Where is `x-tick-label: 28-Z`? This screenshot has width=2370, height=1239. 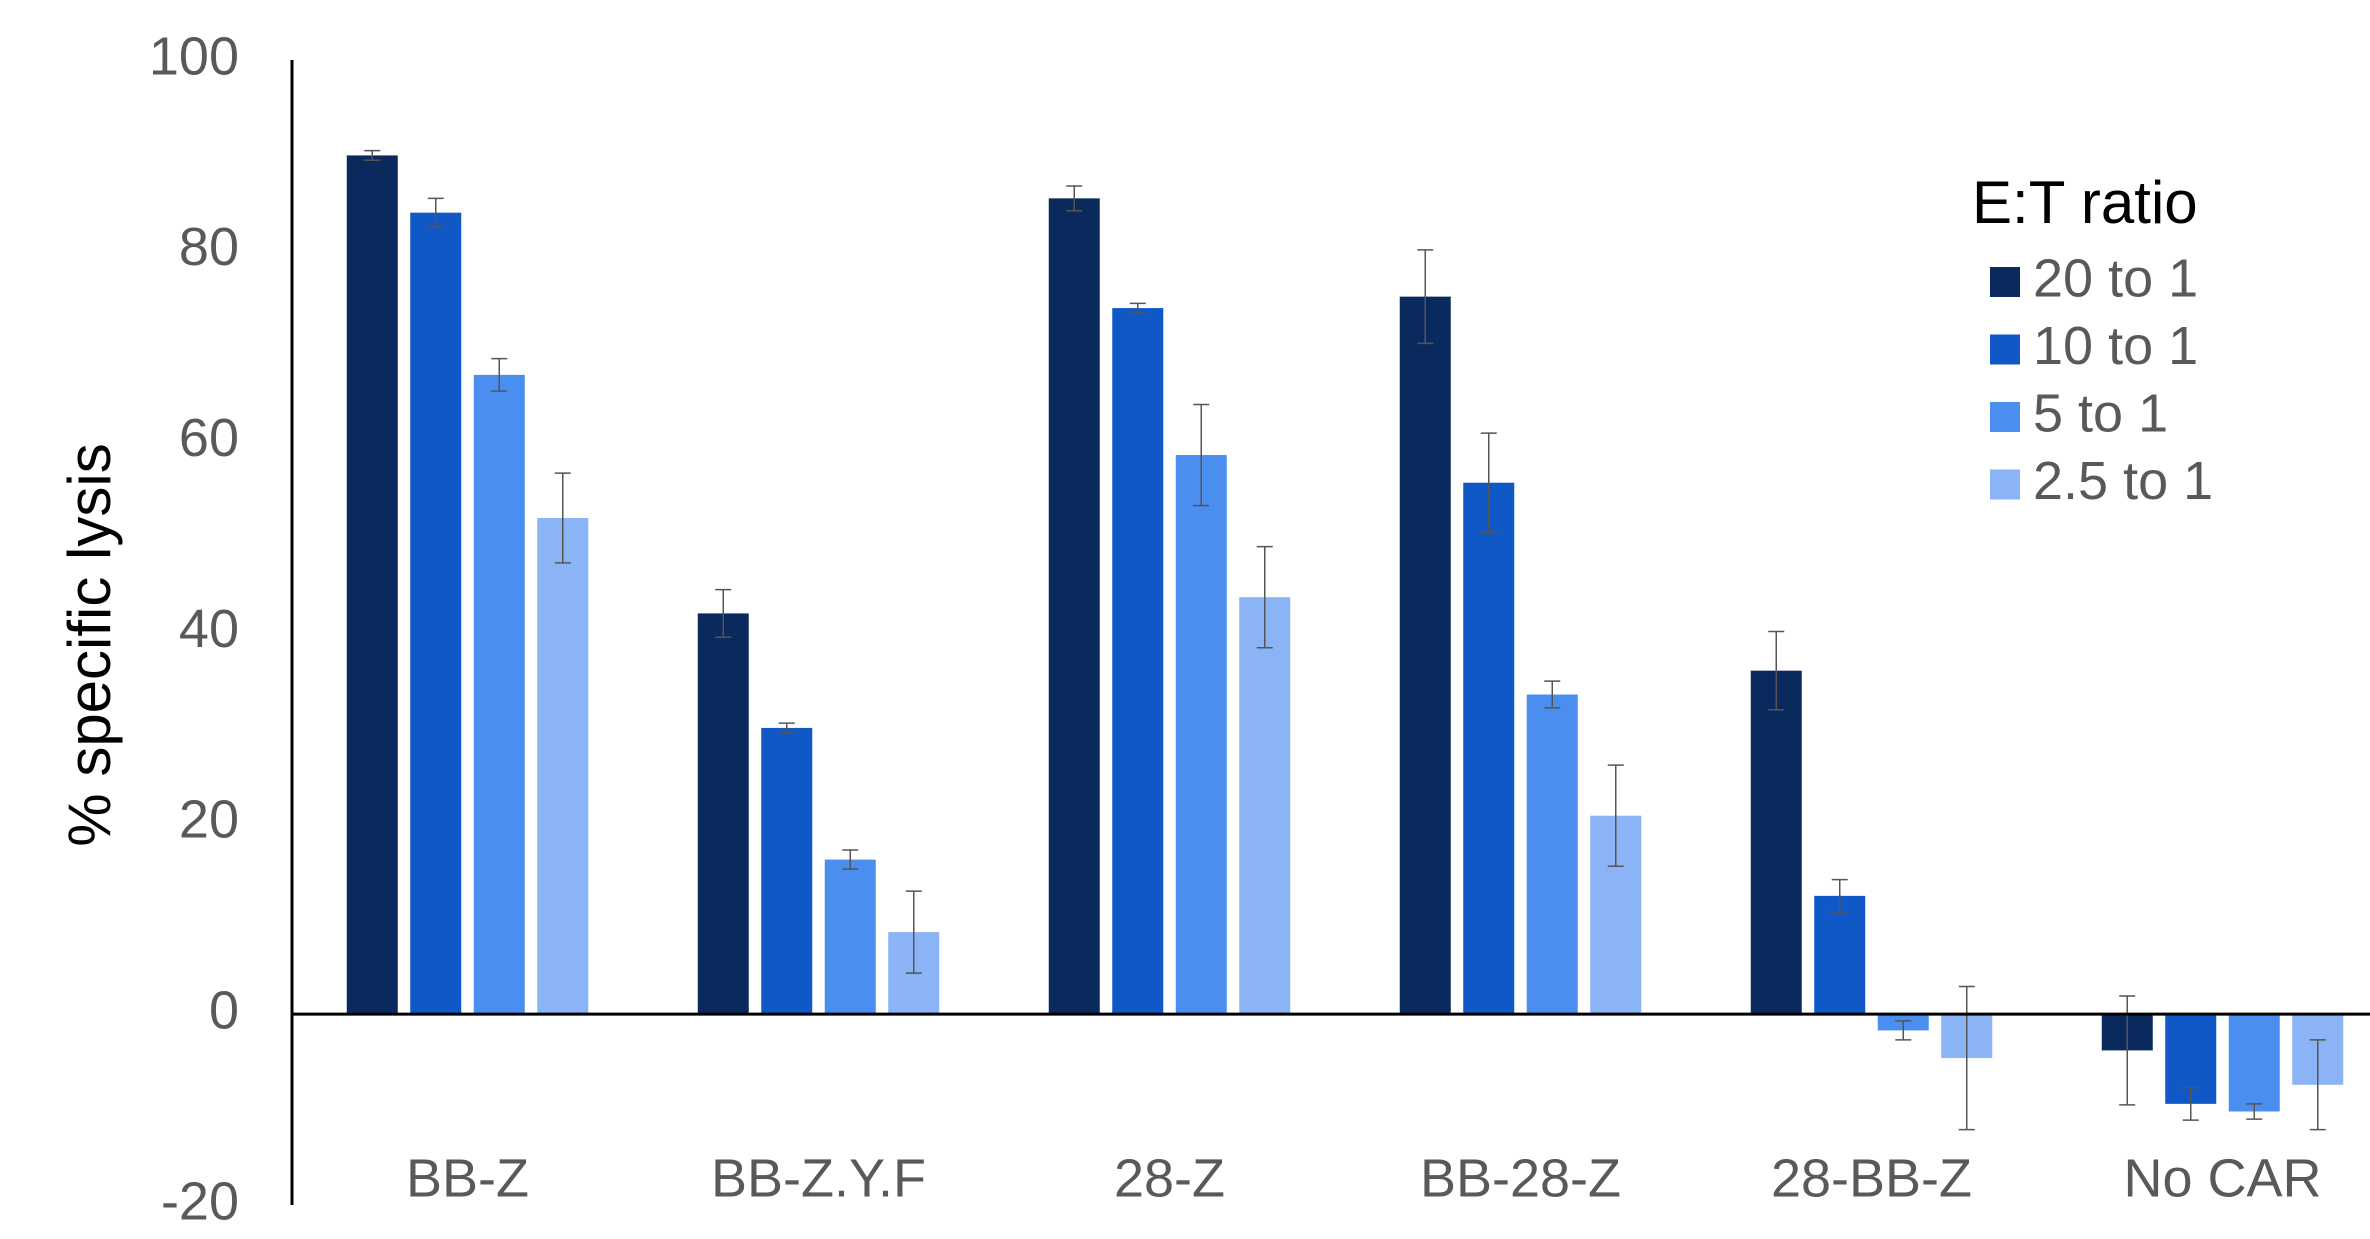
x-tick-label: 28-Z is located at coordinates (1169, 1178).